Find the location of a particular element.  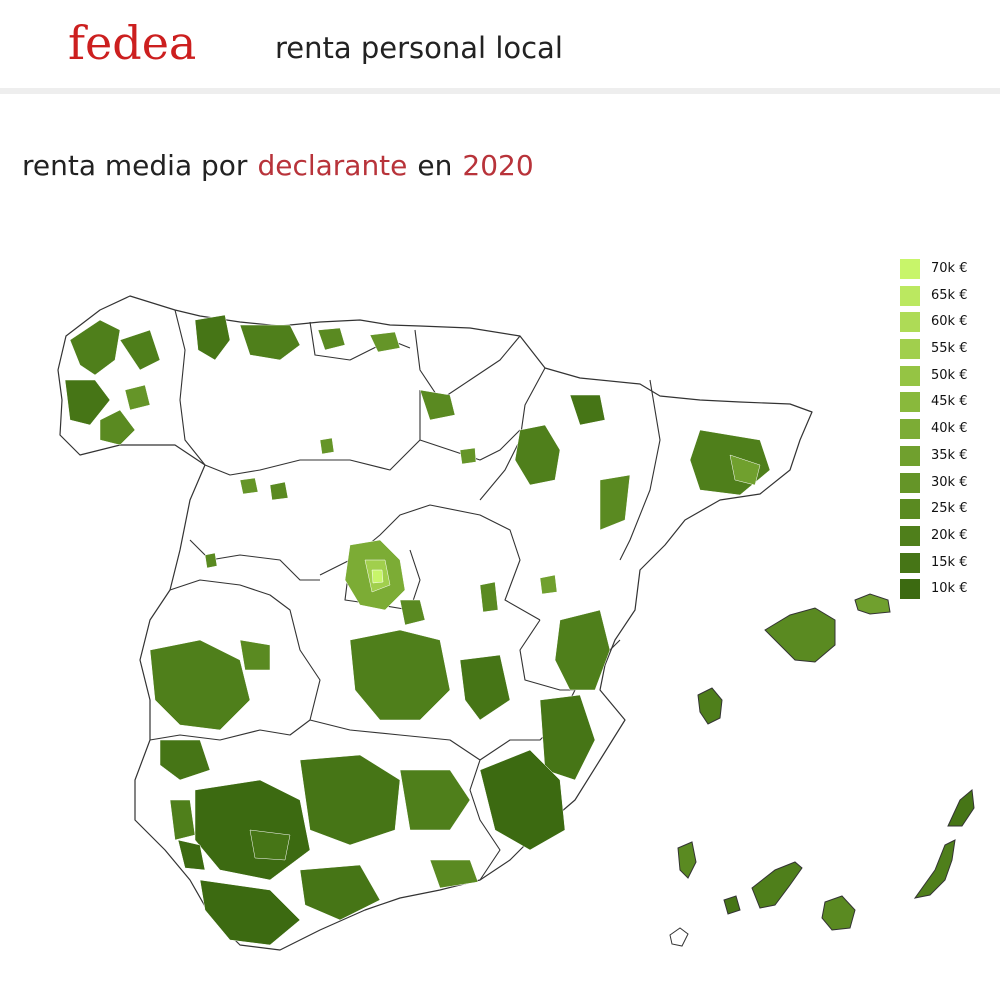

app-header: fedea renta personal local is located at coordinates (500, 44).